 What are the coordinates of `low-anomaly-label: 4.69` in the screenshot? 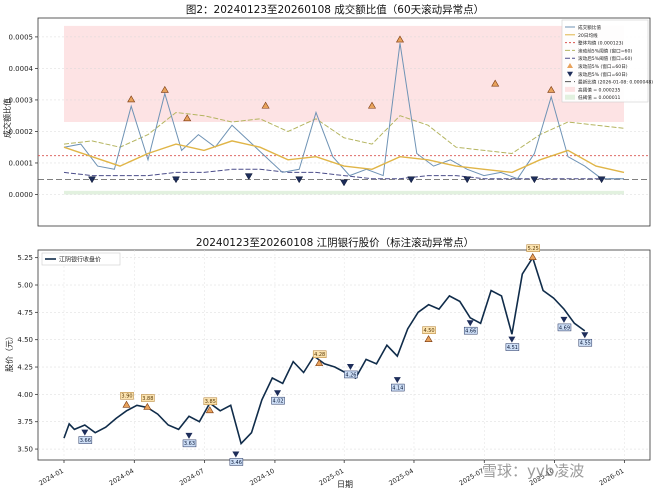 It's located at (564, 328).